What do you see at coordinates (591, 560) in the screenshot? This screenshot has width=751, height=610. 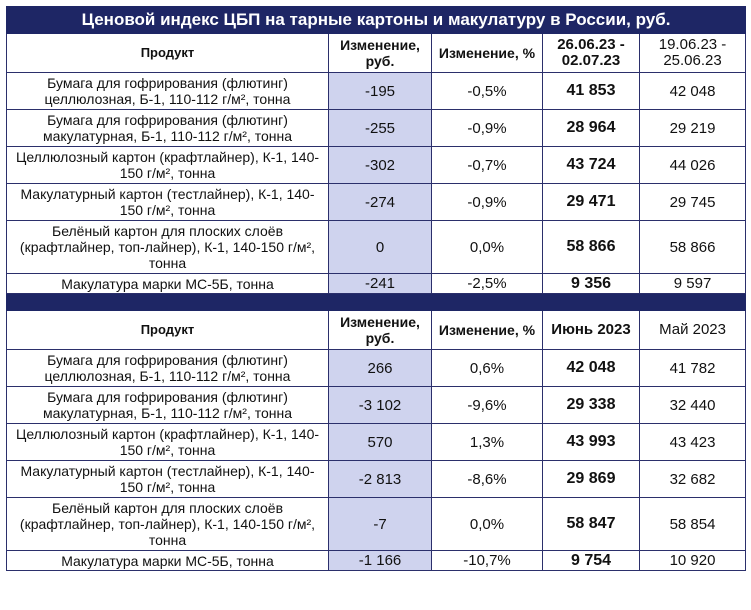 I see `current-price-cell: 9 754` at bounding box center [591, 560].